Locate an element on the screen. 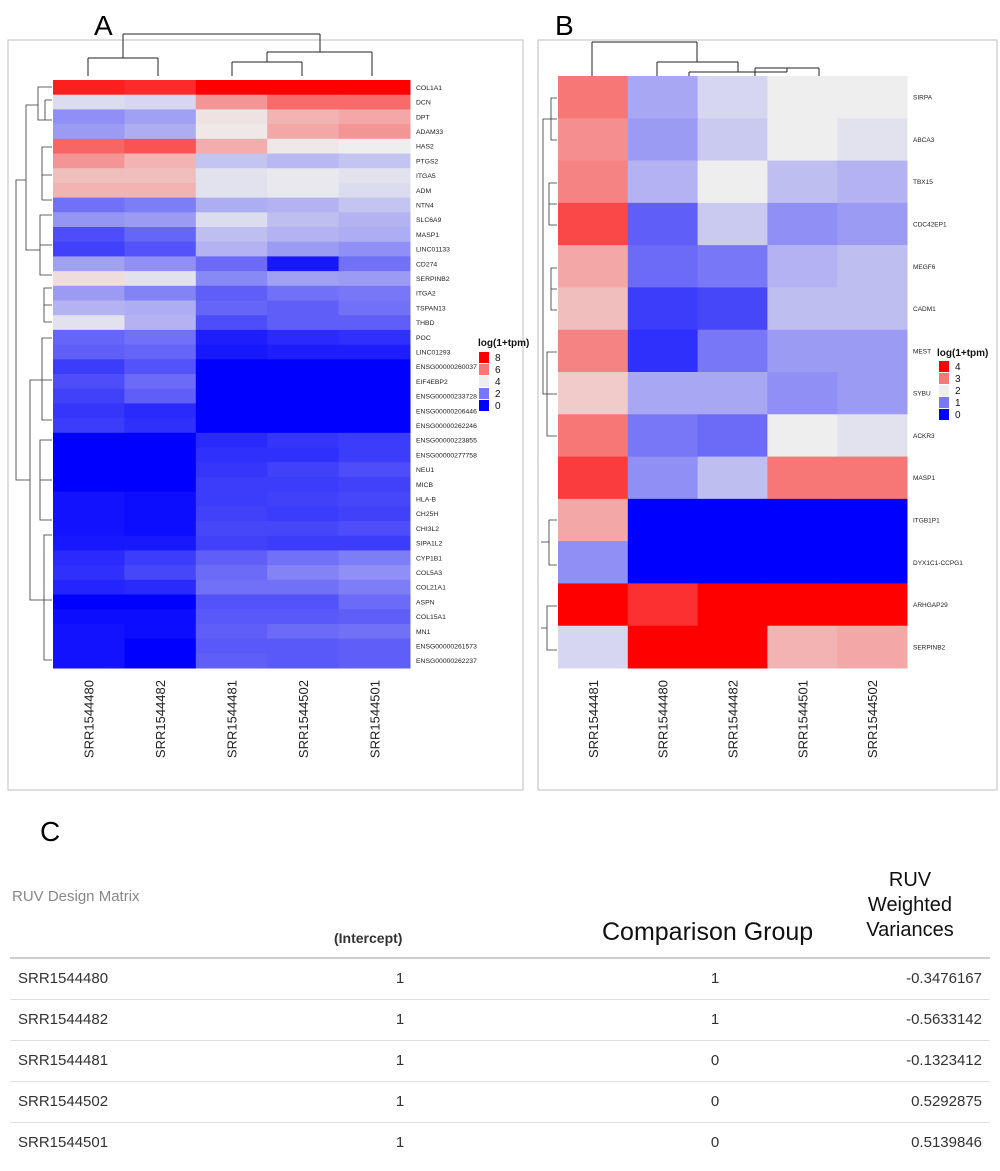 This screenshot has width=1000, height=1171. legend-a-title: log(1+tpm) is located at coordinates (503, 343).